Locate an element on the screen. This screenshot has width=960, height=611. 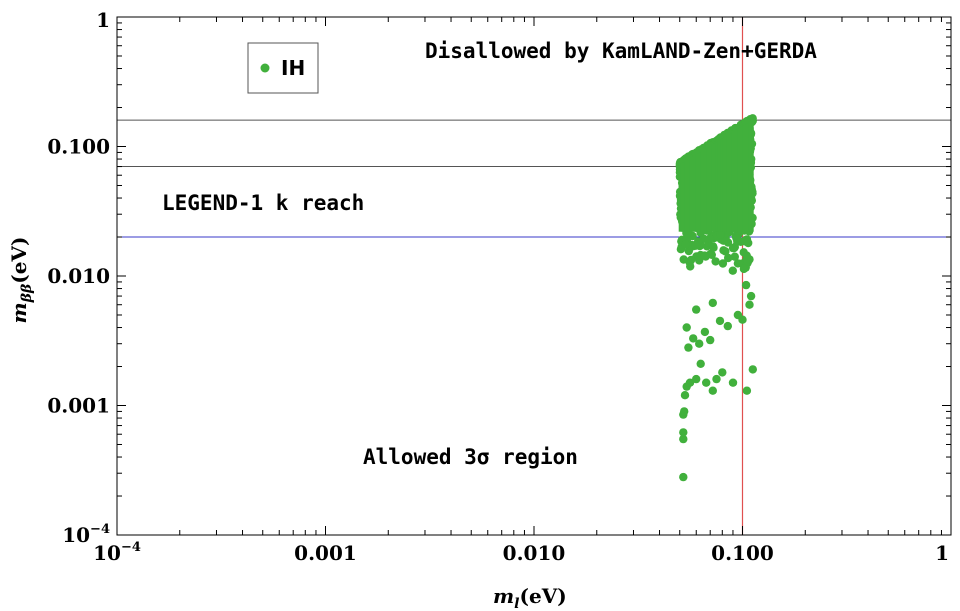
legend-box is located at coordinates (283, 68).